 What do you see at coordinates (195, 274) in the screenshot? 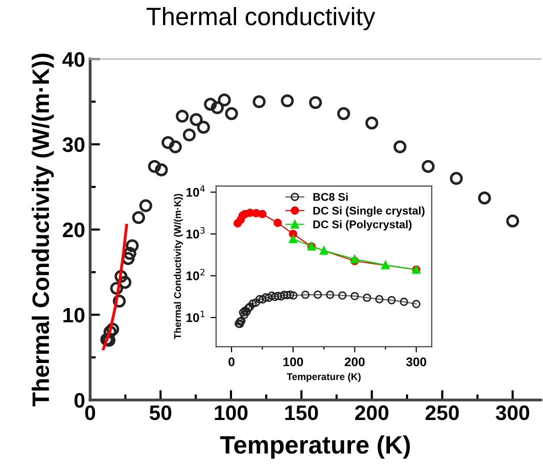
I see `y-tick-label: 10$^{2}$` at bounding box center [195, 274].